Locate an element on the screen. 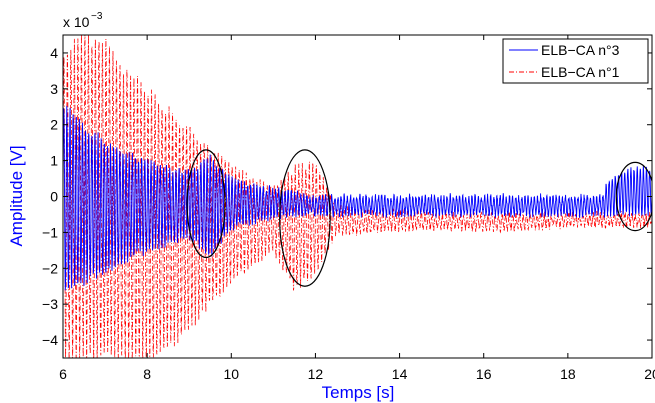  x-tick-label: 20 is located at coordinates (649, 374).